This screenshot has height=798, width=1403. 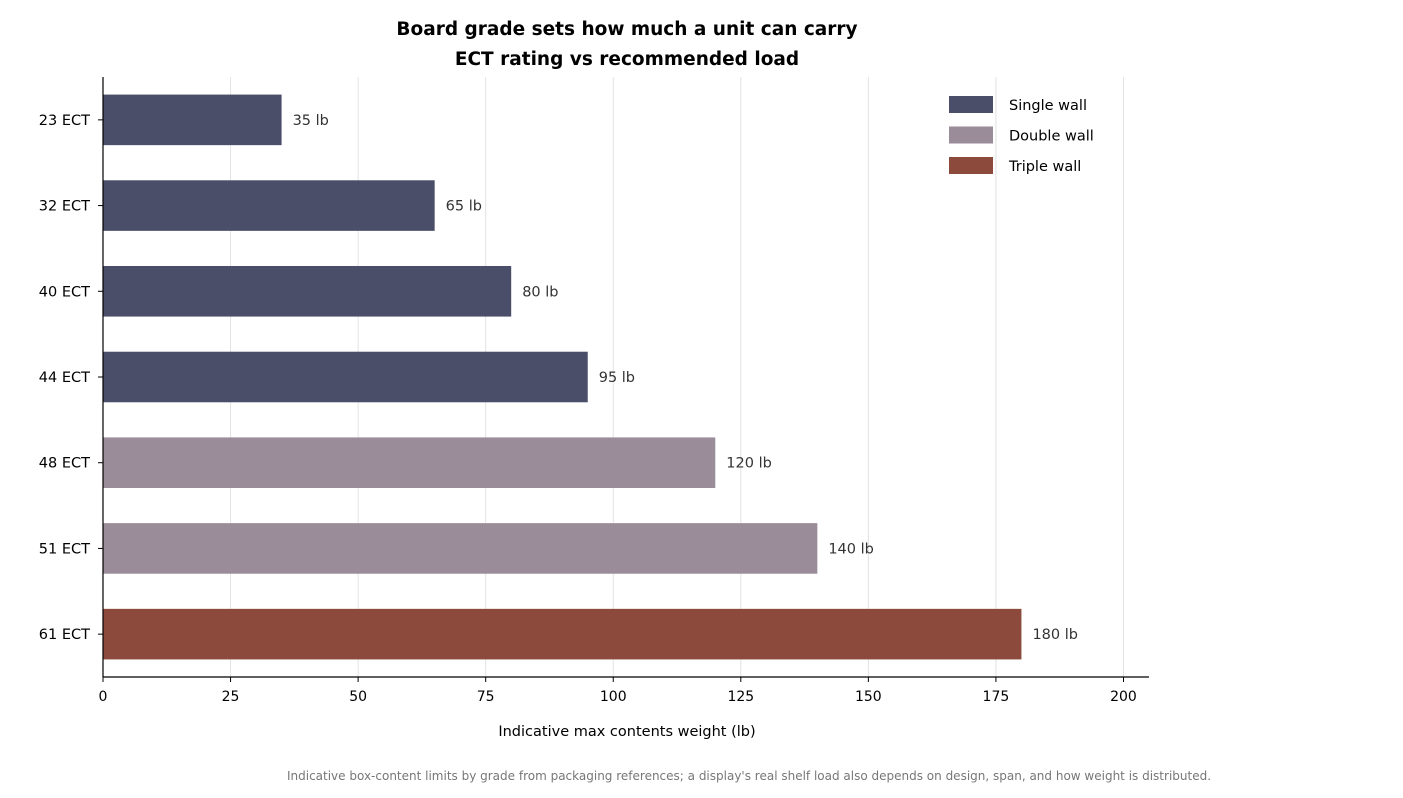 What do you see at coordinates (1044, 167) in the screenshot?
I see `legend-label: Triple wall` at bounding box center [1044, 167].